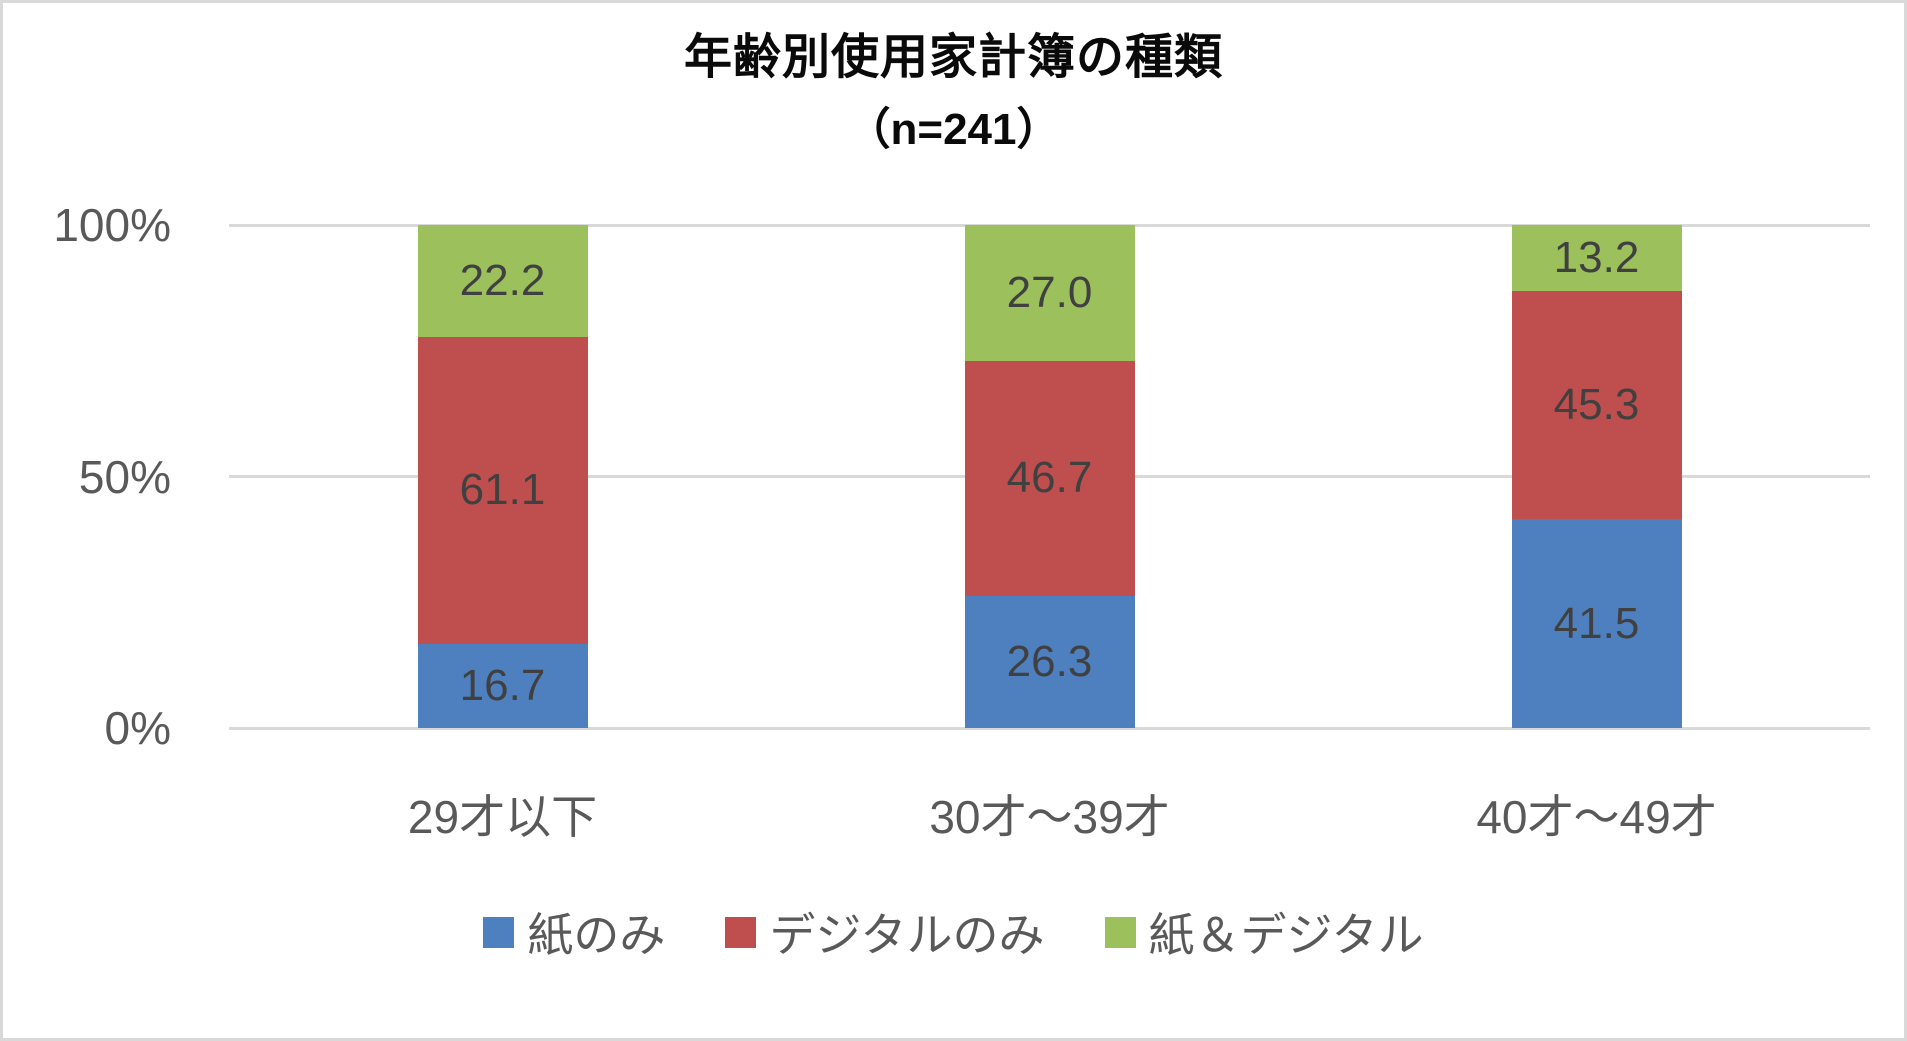 The height and width of the screenshot is (1041, 1907). I want to click on gridline-100%, so click(1049, 225).